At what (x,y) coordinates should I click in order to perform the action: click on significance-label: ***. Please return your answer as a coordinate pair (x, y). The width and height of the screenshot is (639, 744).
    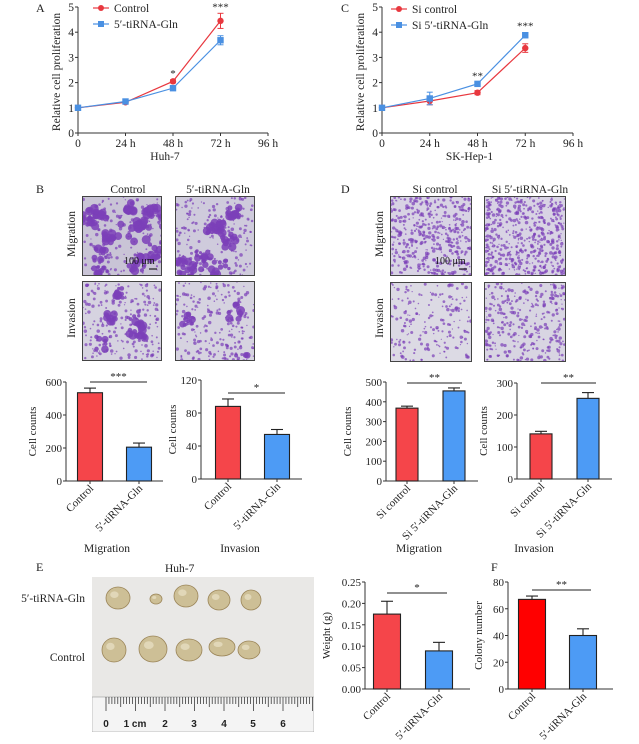
    Looking at the image, I should click on (220, 7).